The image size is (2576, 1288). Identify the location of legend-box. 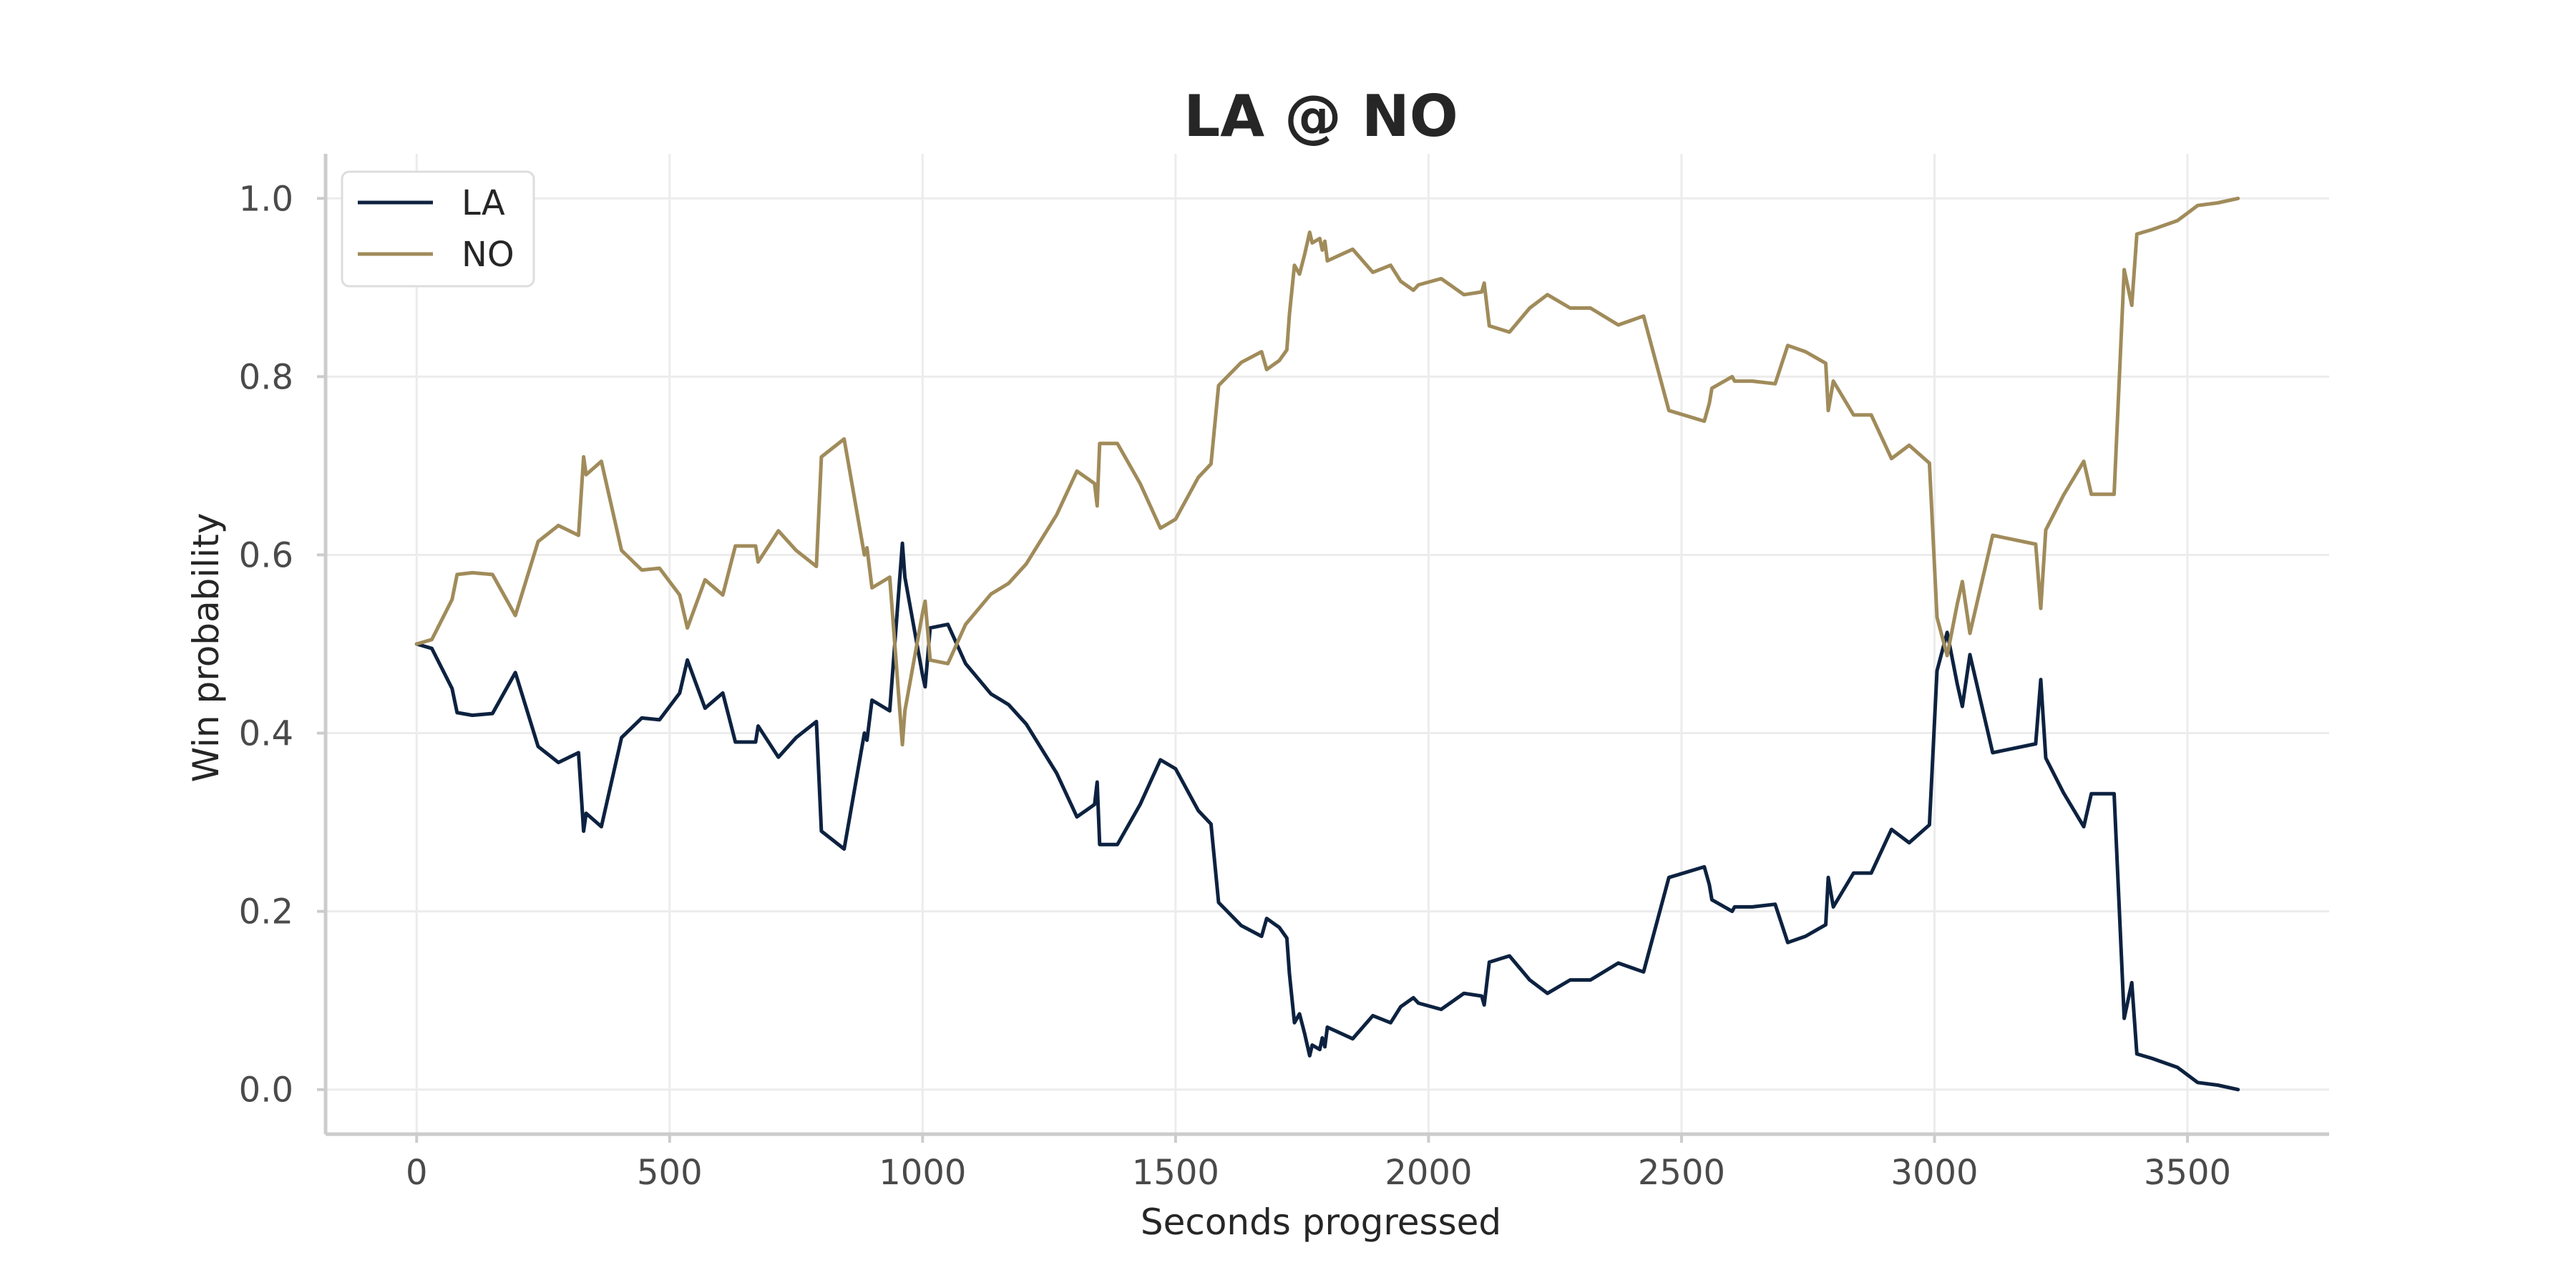
(438, 229).